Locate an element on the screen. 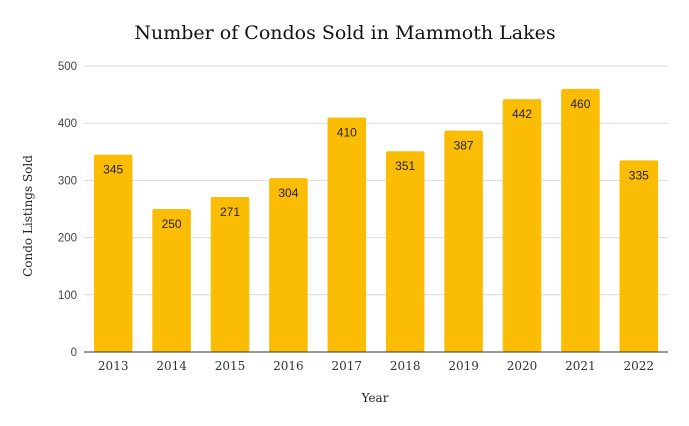 The width and height of the screenshot is (689, 426). y-tick-label: 500 is located at coordinates (67, 67).